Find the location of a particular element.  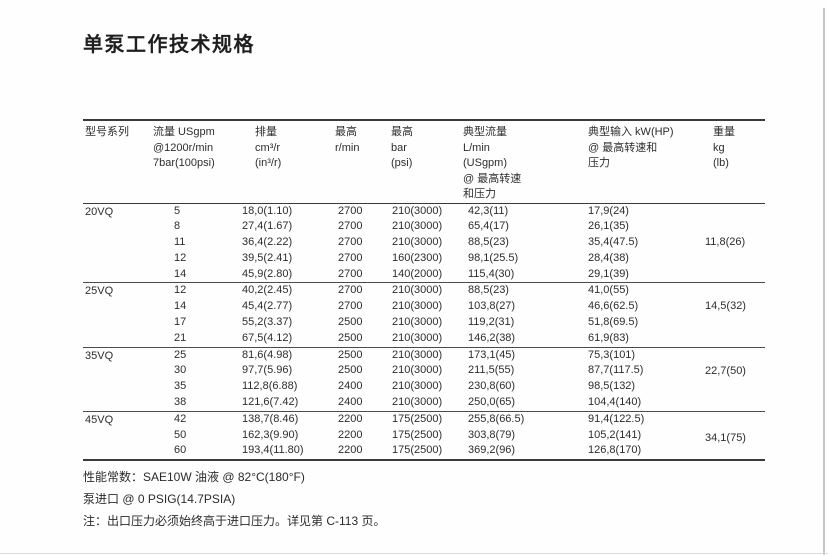

displacement-cell: 121,6(7.42) is located at coordinates (270, 402).